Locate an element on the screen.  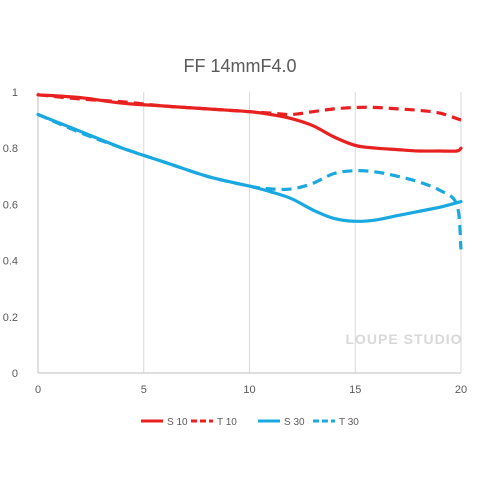
y-tick-label-4: 0.8 is located at coordinates (10, 149).